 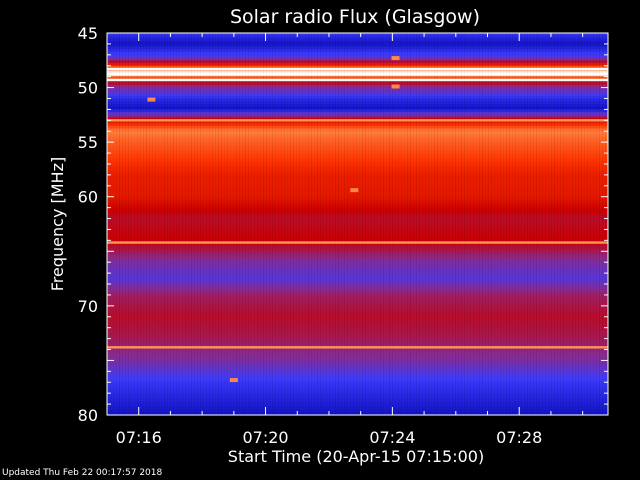 I want to click on y-tick-label: 80, so click(x=88, y=415).